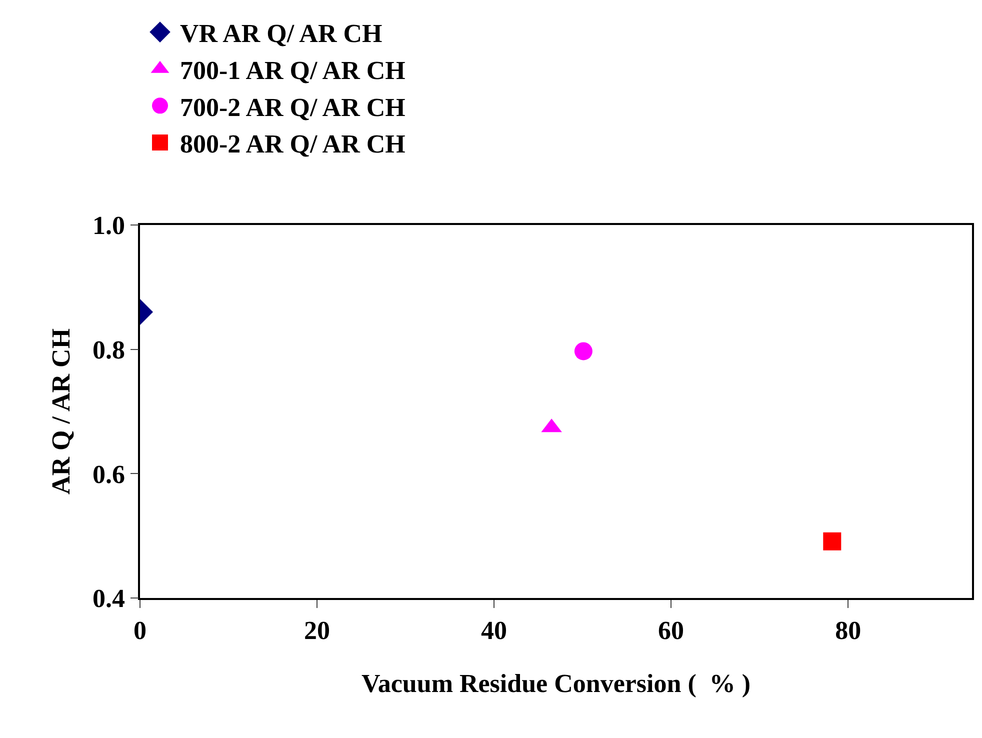 The height and width of the screenshot is (738, 982). I want to click on legend-label: 700-2 AR Q/ AR CH, so click(293, 107).